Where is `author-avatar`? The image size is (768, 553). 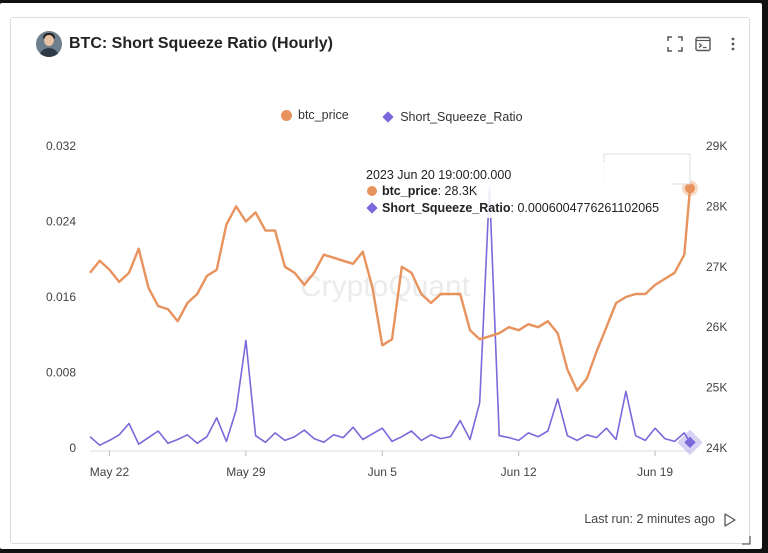 author-avatar is located at coordinates (49, 44).